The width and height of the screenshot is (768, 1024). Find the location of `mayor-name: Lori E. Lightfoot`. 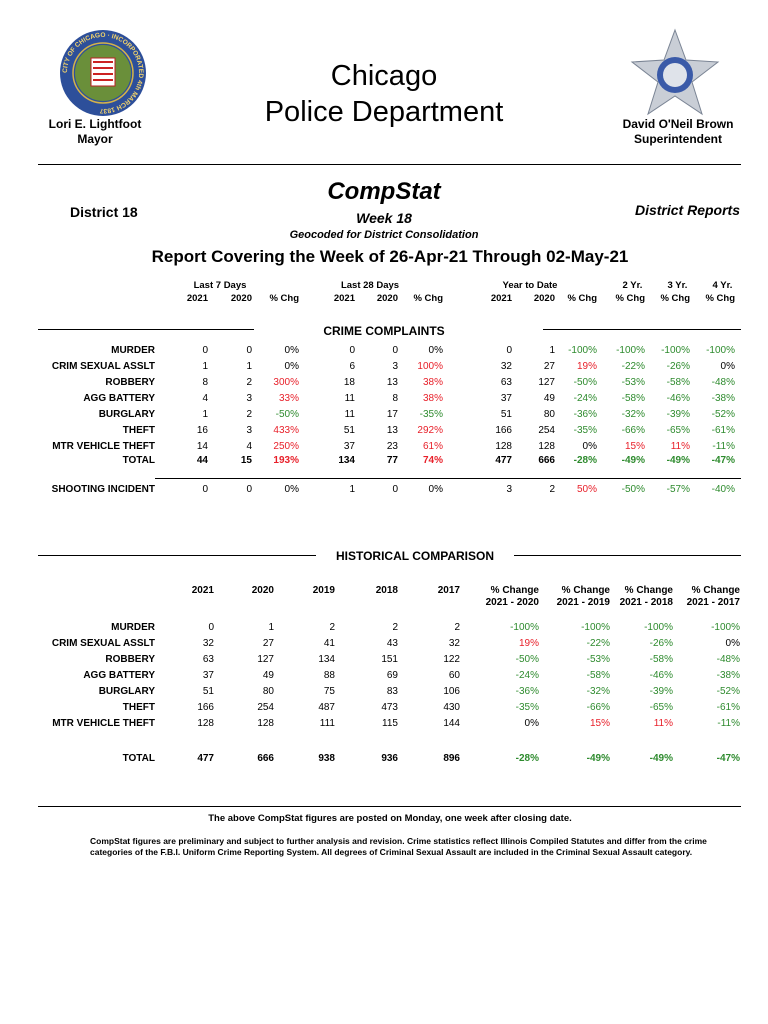

mayor-name: Lori E. Lightfoot is located at coordinates (95, 124).